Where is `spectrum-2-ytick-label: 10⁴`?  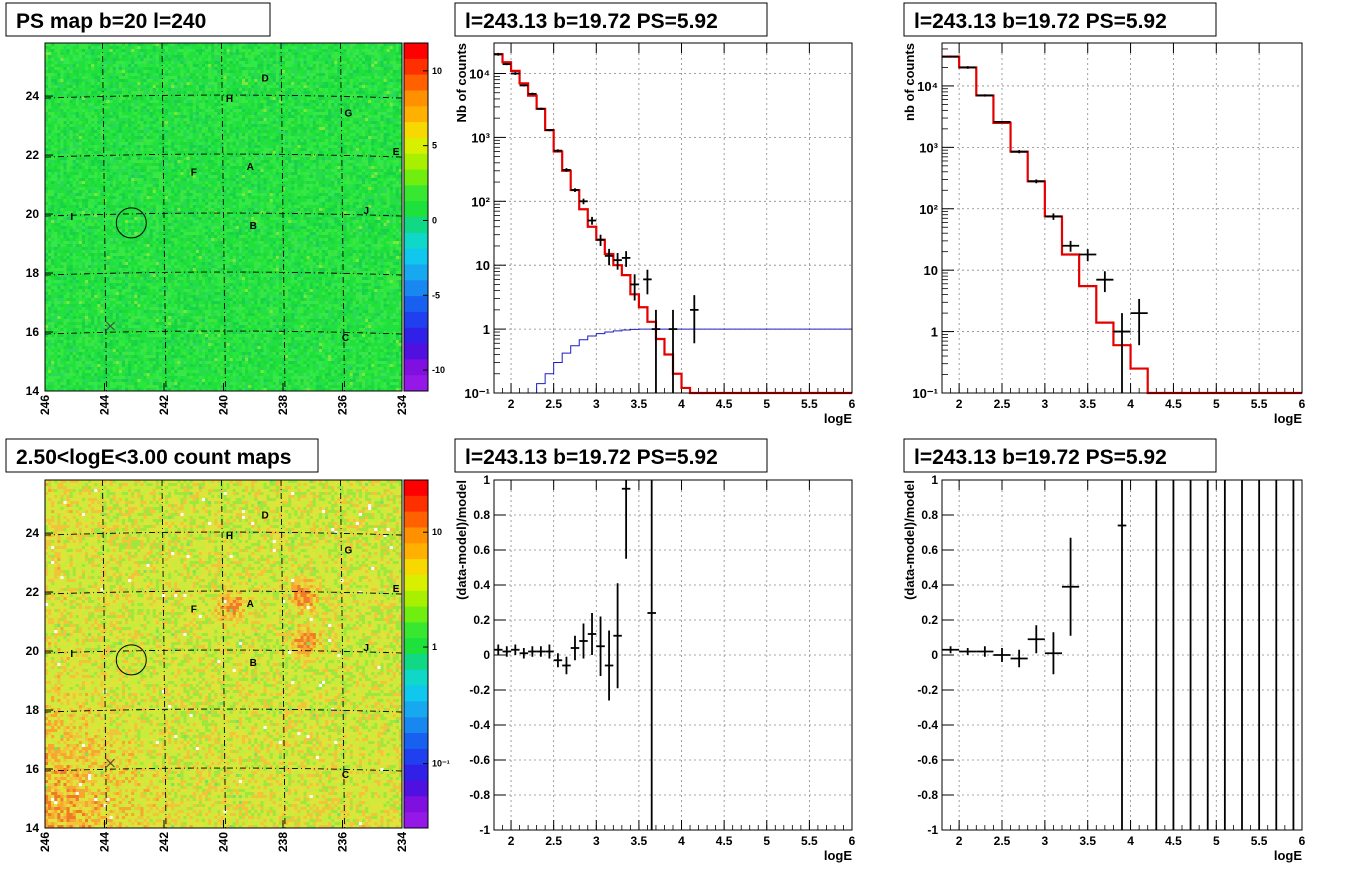
spectrum-2-ytick-label: 10⁴ is located at coordinates (927, 86).